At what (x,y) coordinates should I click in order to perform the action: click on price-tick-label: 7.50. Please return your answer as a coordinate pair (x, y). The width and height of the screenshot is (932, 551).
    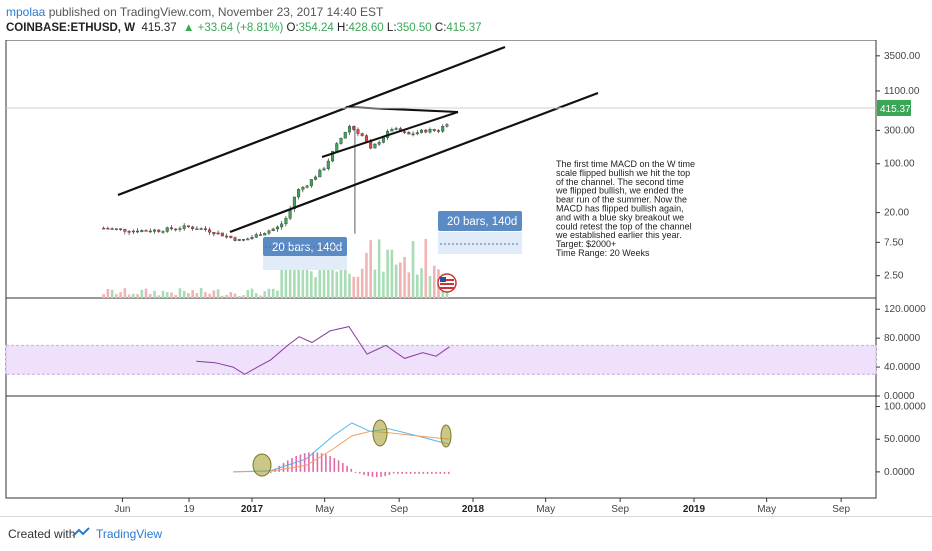
    Looking at the image, I should click on (894, 242).